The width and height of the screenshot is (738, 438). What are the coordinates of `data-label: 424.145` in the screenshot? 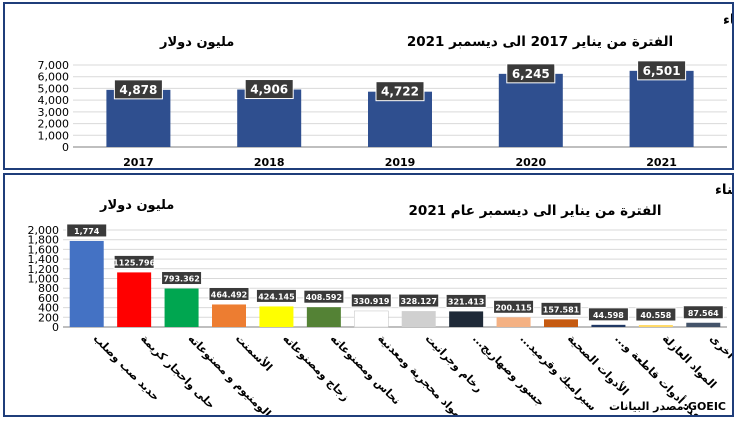 It's located at (276, 296).